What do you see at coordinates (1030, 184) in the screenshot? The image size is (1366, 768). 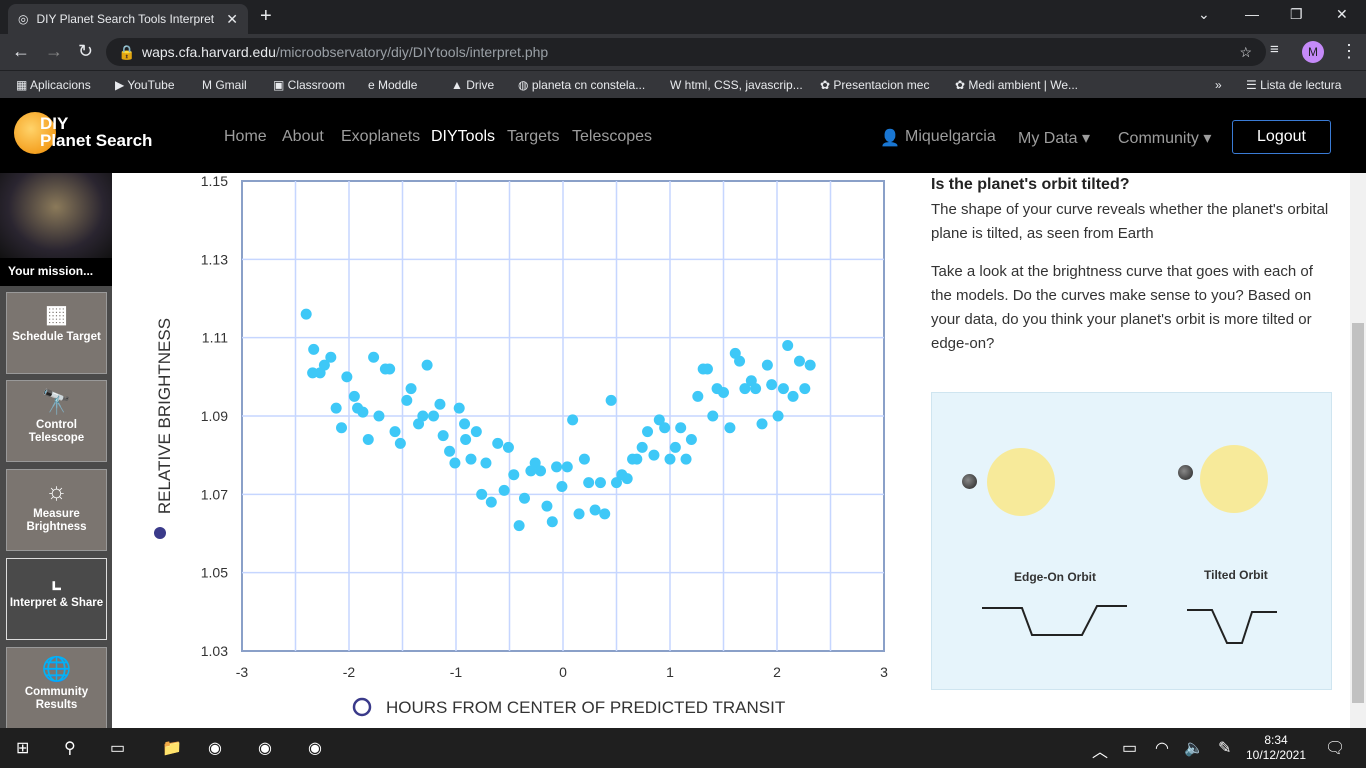 I see `section-heading: Is the planet's orbit tilted?` at bounding box center [1030, 184].